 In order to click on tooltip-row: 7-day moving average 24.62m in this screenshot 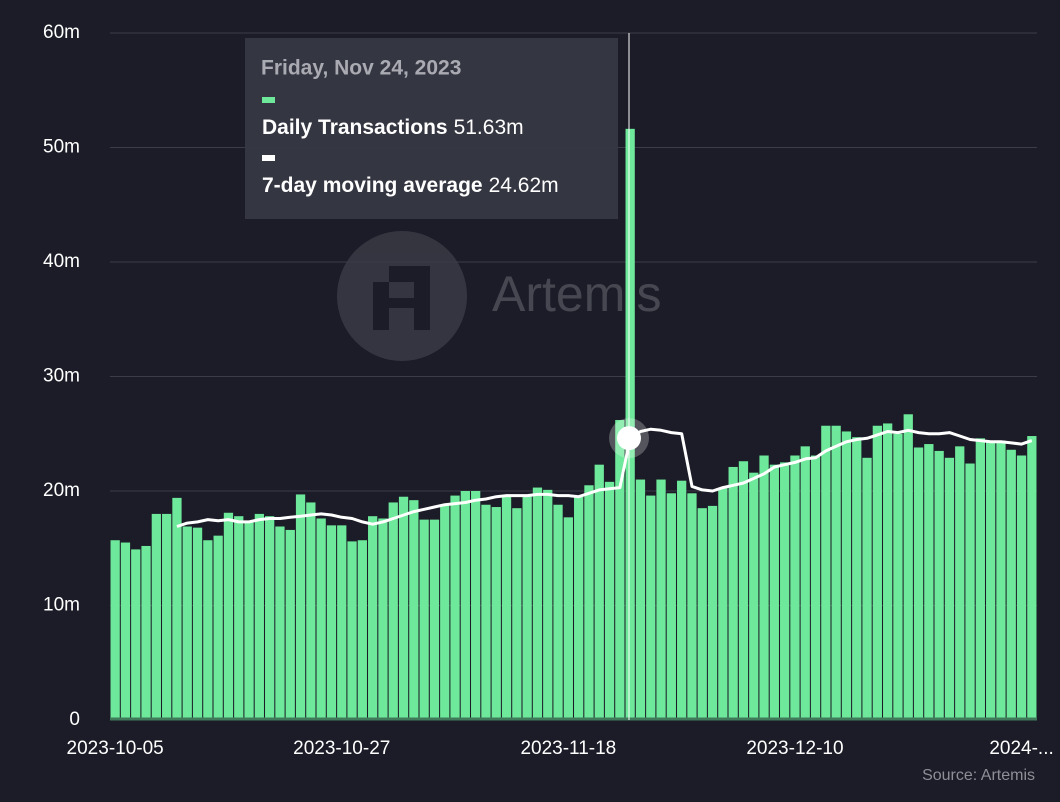, I will do `click(410, 185)`.